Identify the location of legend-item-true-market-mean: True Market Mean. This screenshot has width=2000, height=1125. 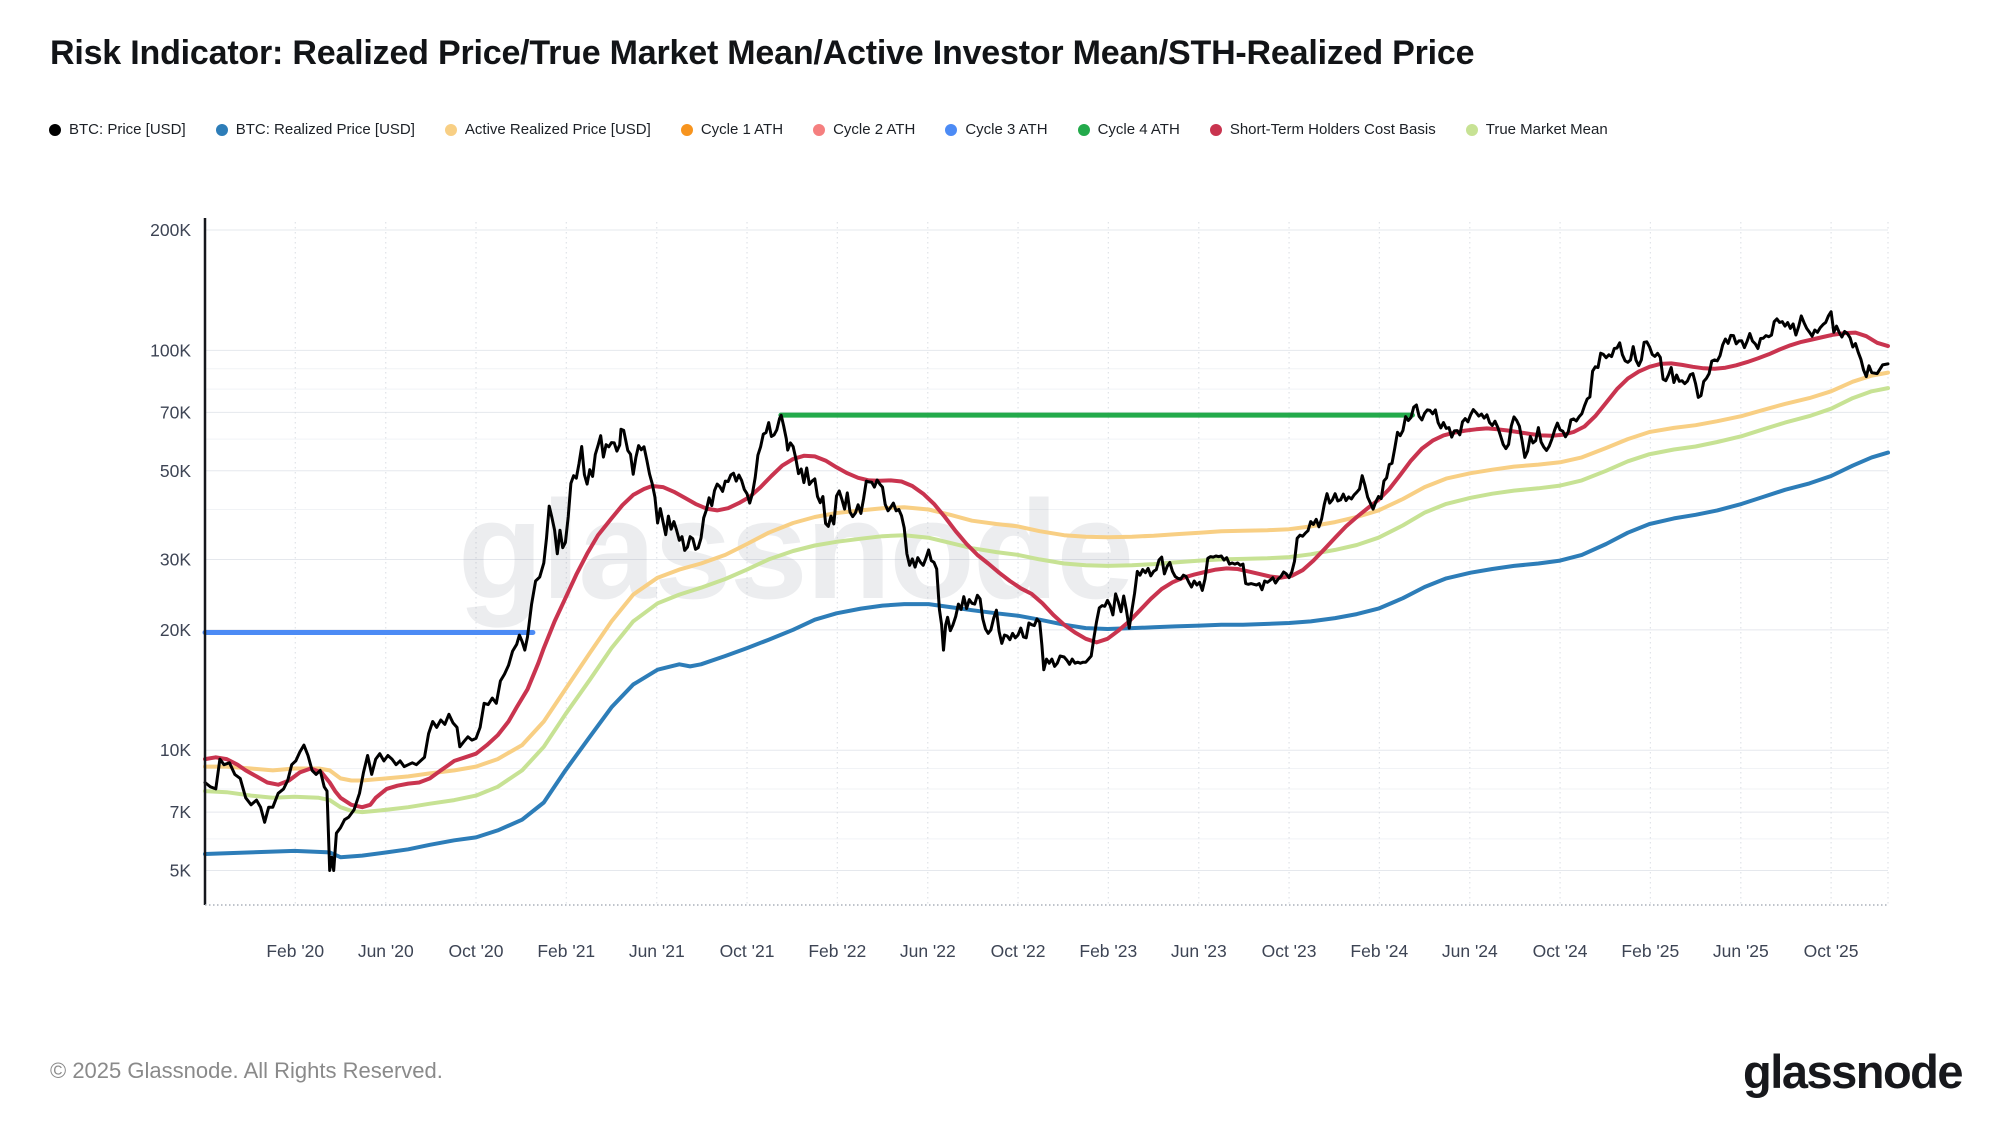
(1536, 129).